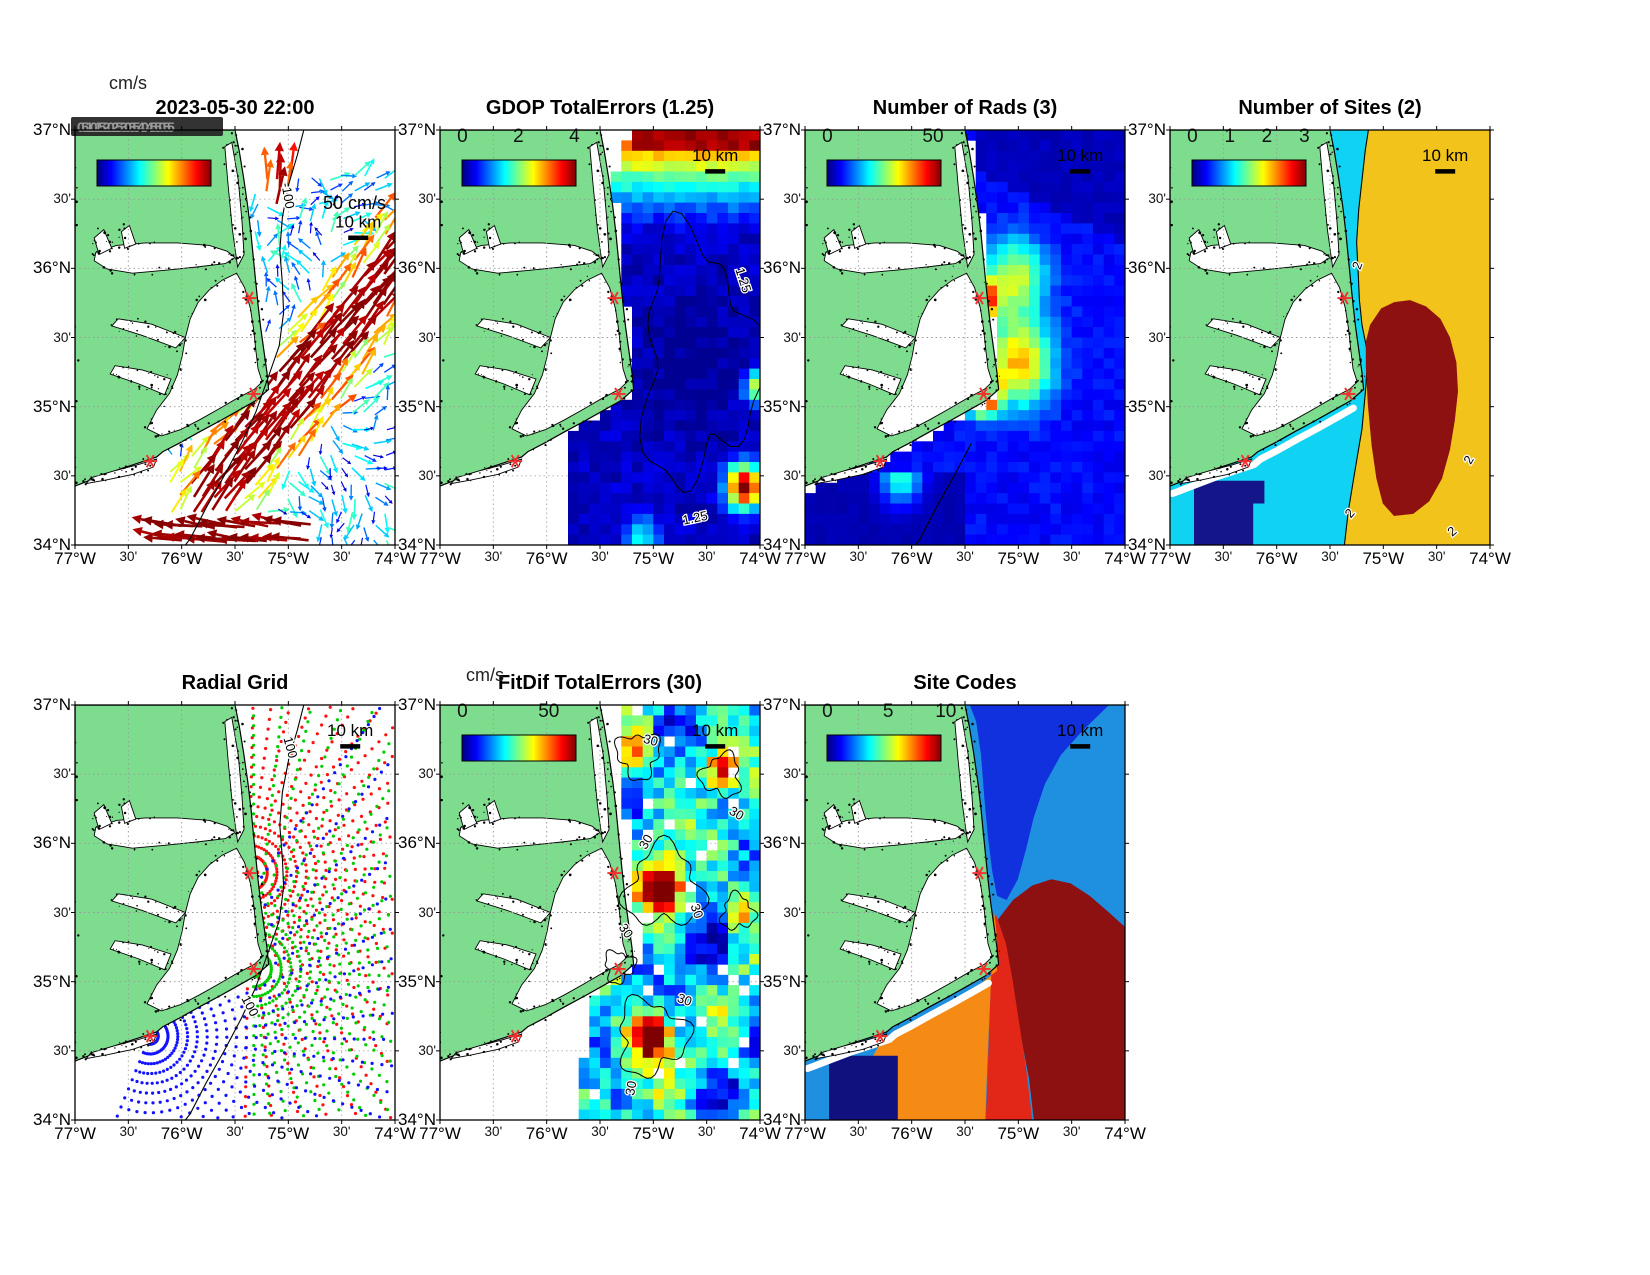 The height and width of the screenshot is (1275, 1650). Describe the element at coordinates (965, 337) in the screenshot. I see `map-num-rads: 10 km 0 50` at that location.